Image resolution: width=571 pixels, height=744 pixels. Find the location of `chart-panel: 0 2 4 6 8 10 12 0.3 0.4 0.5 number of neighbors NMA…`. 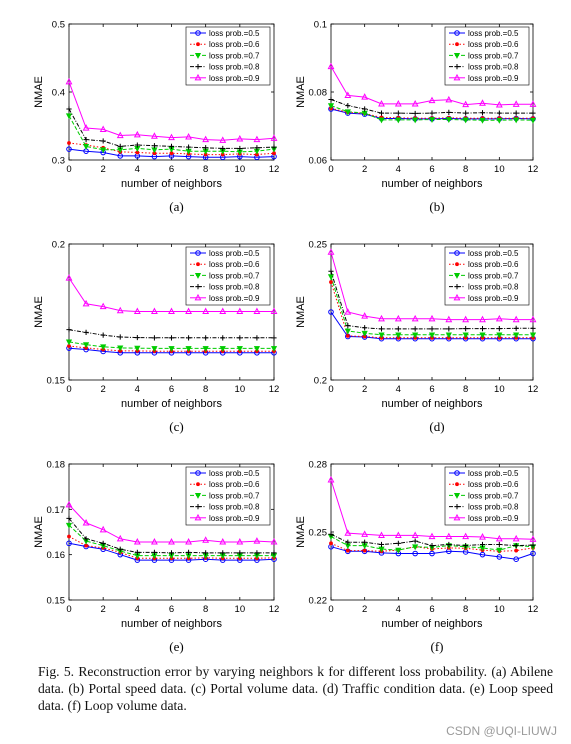

chart-panel: 0 2 4 6 8 10 12 0.3 0.4 0.5 number of neighbors NMA… is located at coordinates (156, 117).